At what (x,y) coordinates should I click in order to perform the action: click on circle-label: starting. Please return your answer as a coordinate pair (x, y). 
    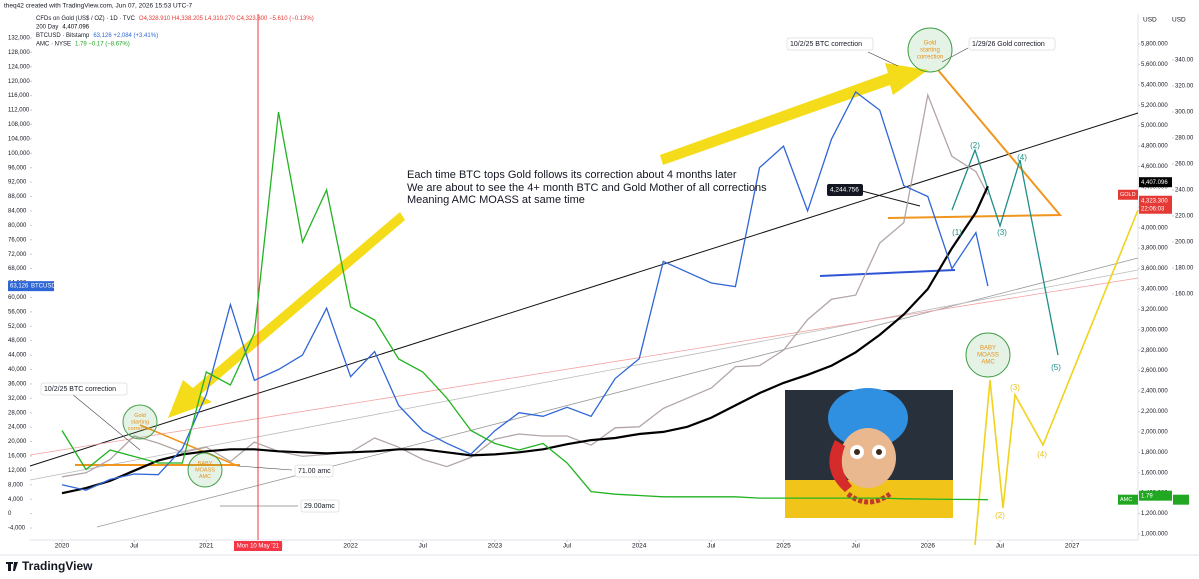
    Looking at the image, I should click on (930, 51).